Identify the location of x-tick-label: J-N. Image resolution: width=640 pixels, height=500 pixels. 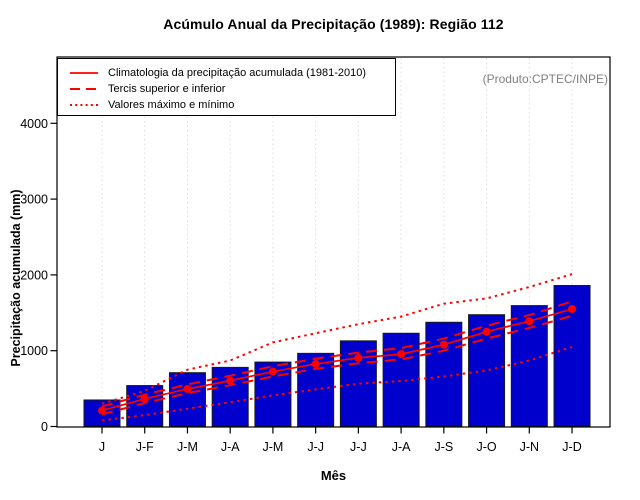
(529, 447).